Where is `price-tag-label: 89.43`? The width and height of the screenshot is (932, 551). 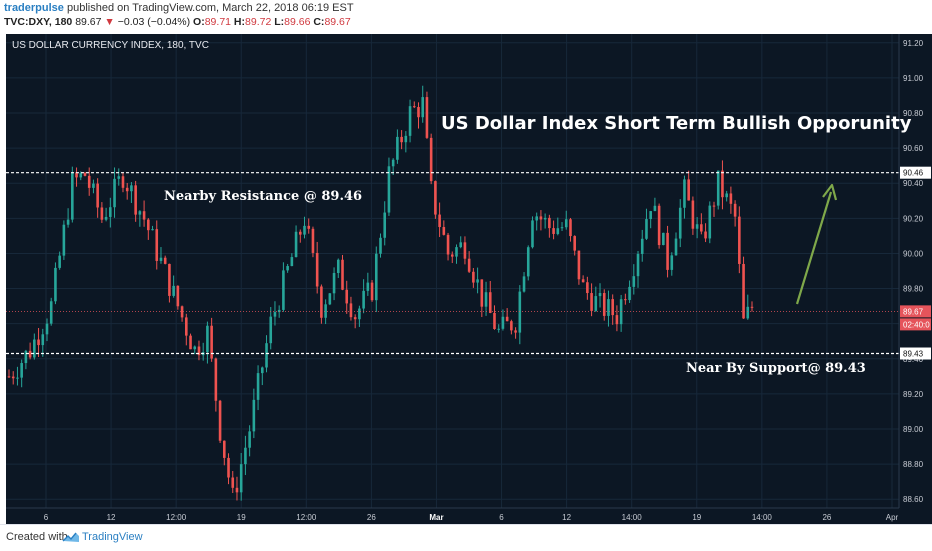 price-tag-label: 89.43 is located at coordinates (913, 354).